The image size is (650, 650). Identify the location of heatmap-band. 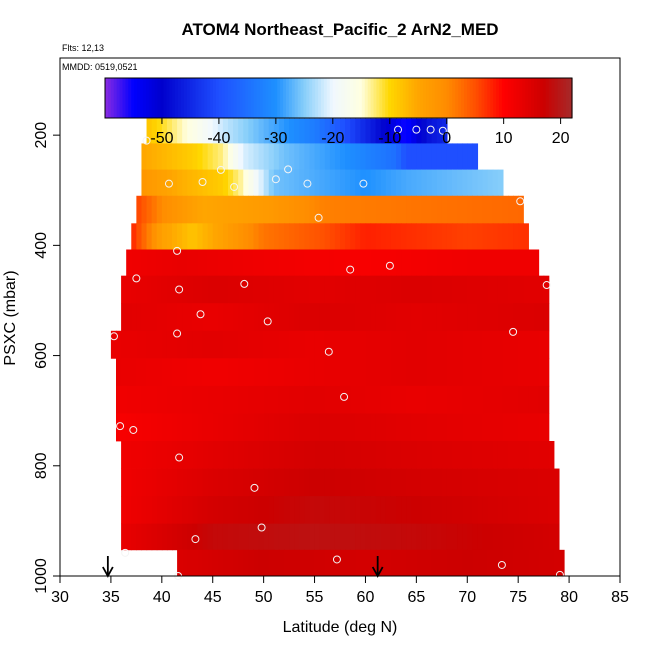
(310, 156).